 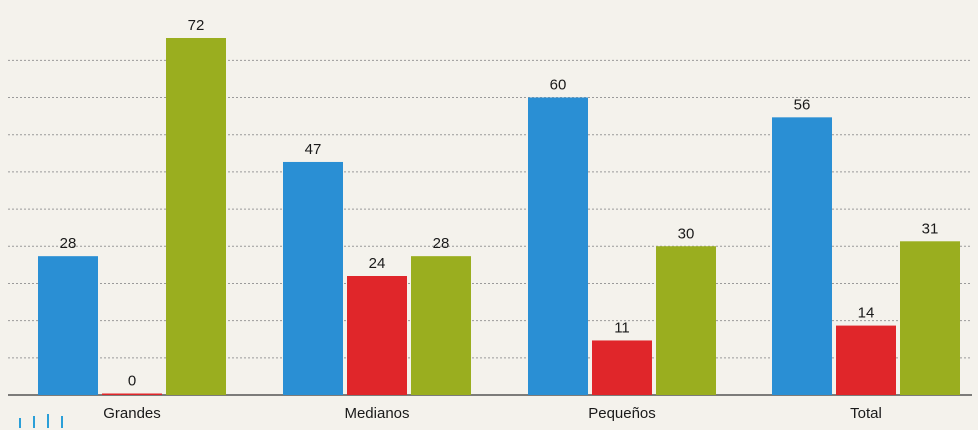 What do you see at coordinates (866, 413) in the screenshot?
I see `category-label: Total` at bounding box center [866, 413].